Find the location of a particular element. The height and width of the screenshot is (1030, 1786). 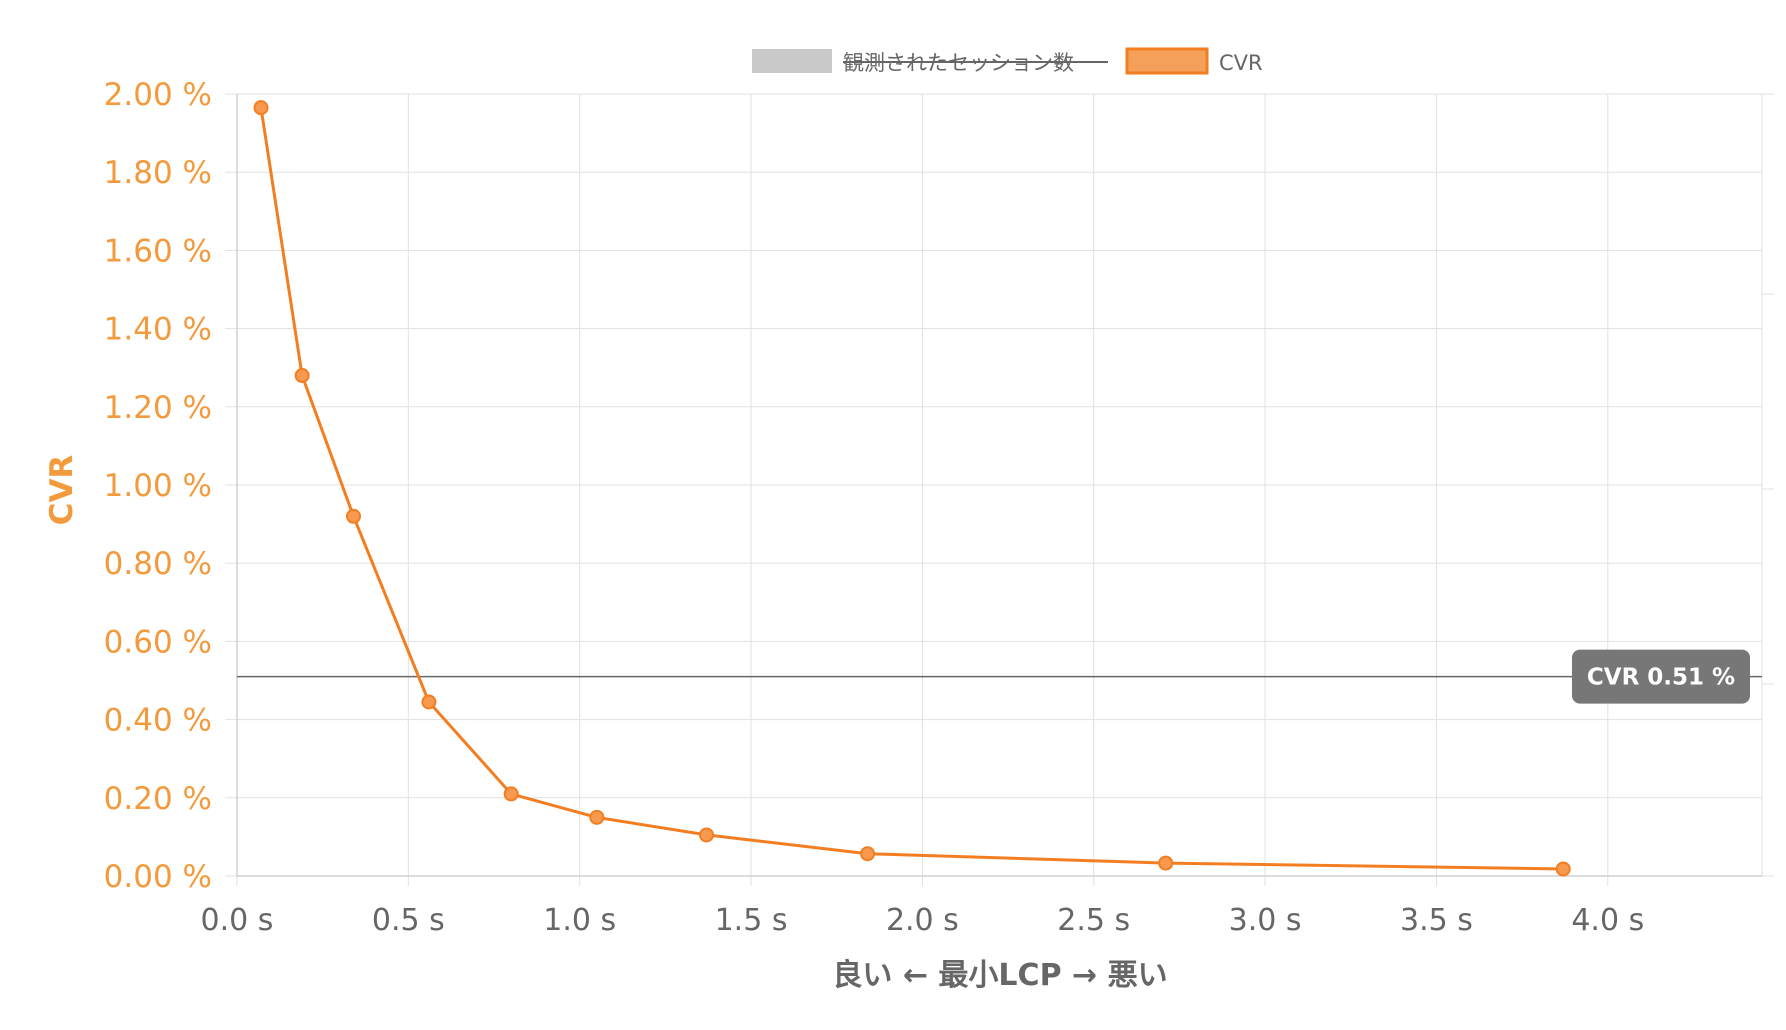

x-tick-label: 0.5 s is located at coordinates (408, 920).